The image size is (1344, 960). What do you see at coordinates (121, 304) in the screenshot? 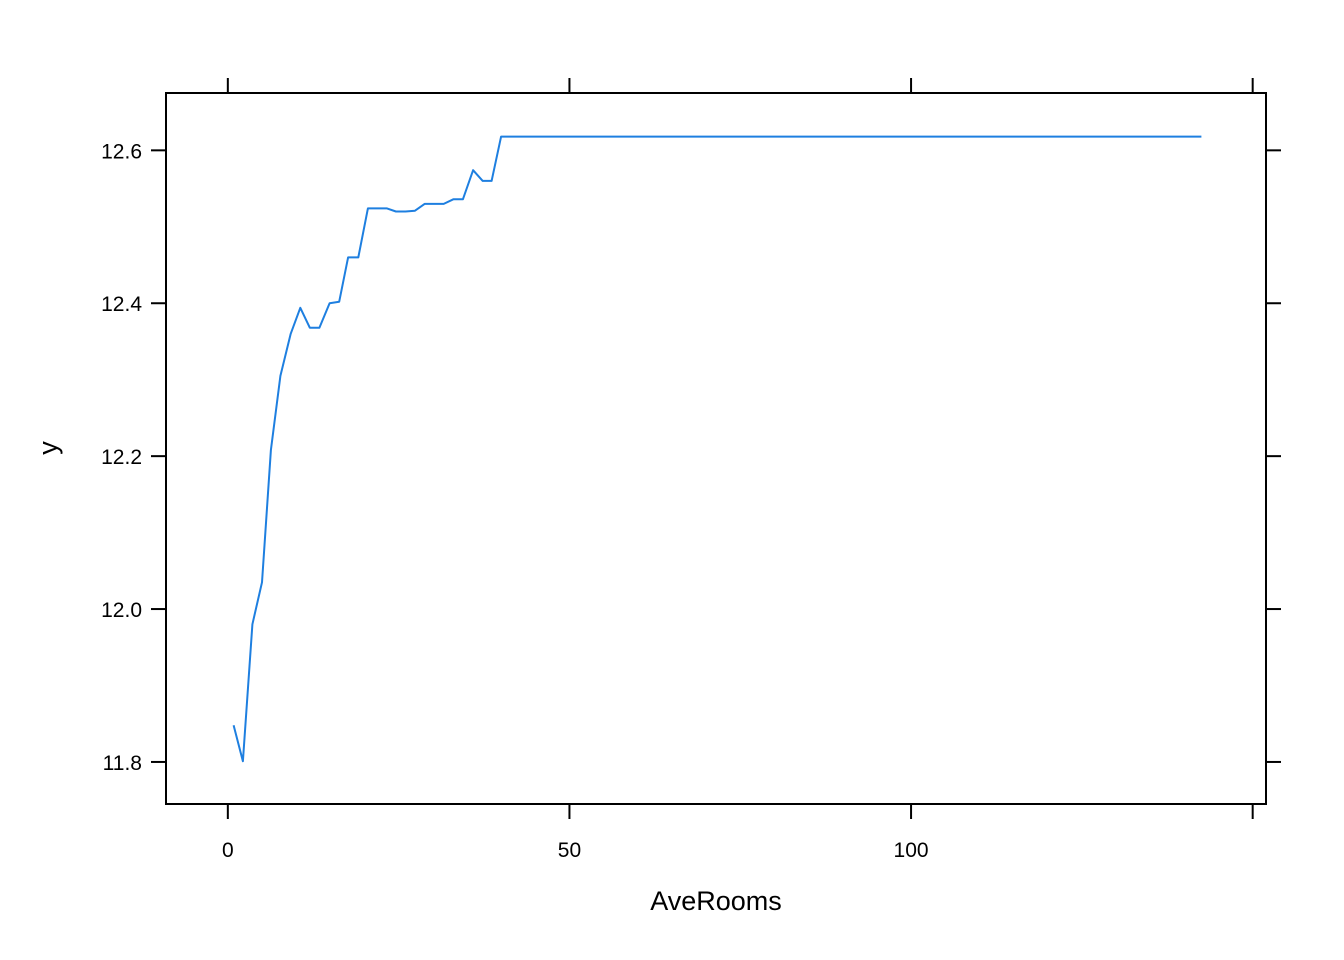
I see `y-tick-label: 12.4` at bounding box center [121, 304].